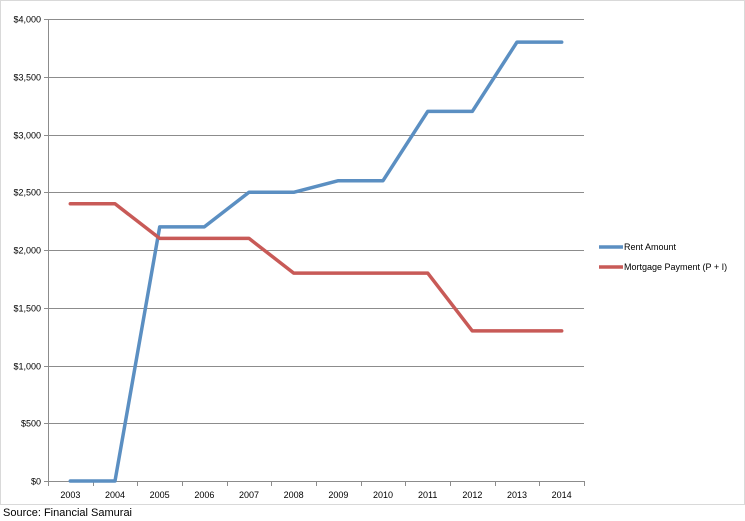 This screenshot has width=745, height=521. I want to click on x-tick-label: 2007, so click(249, 495).